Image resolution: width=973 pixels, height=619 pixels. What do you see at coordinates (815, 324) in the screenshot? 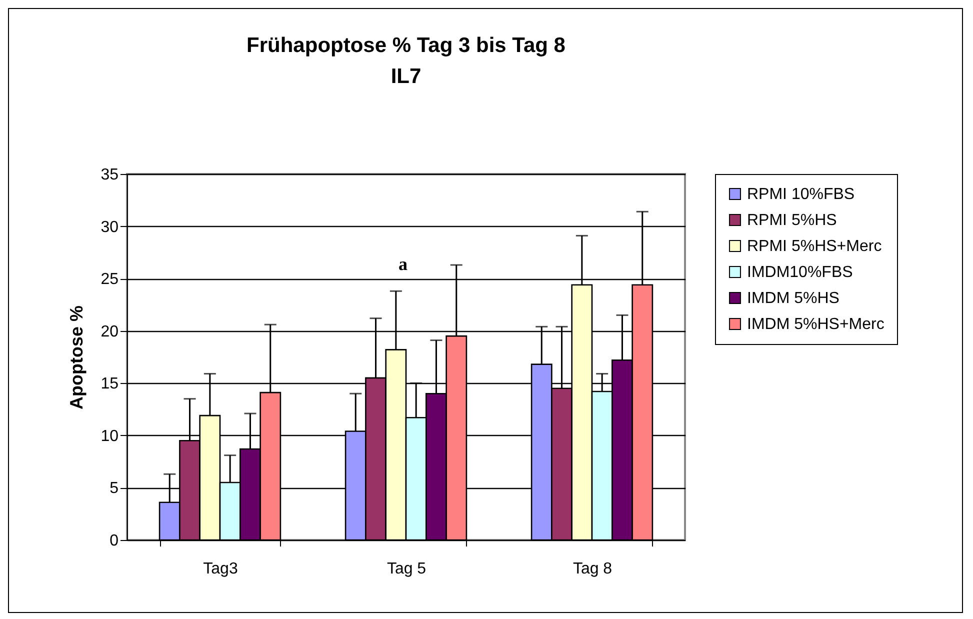
I see `legend-label: IMDM 5%HS+Merc` at bounding box center [815, 324].